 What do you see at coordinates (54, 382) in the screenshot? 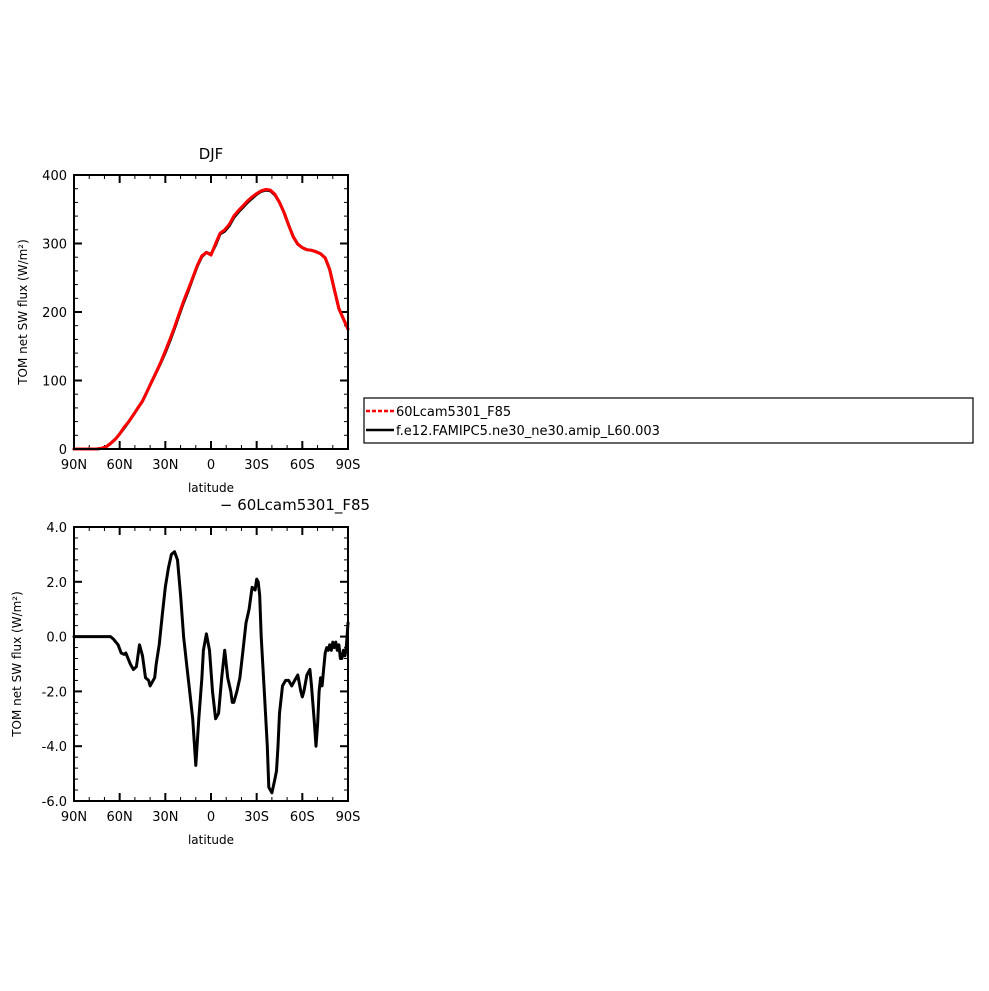
I see `y-tick-label: 100` at bounding box center [54, 382].